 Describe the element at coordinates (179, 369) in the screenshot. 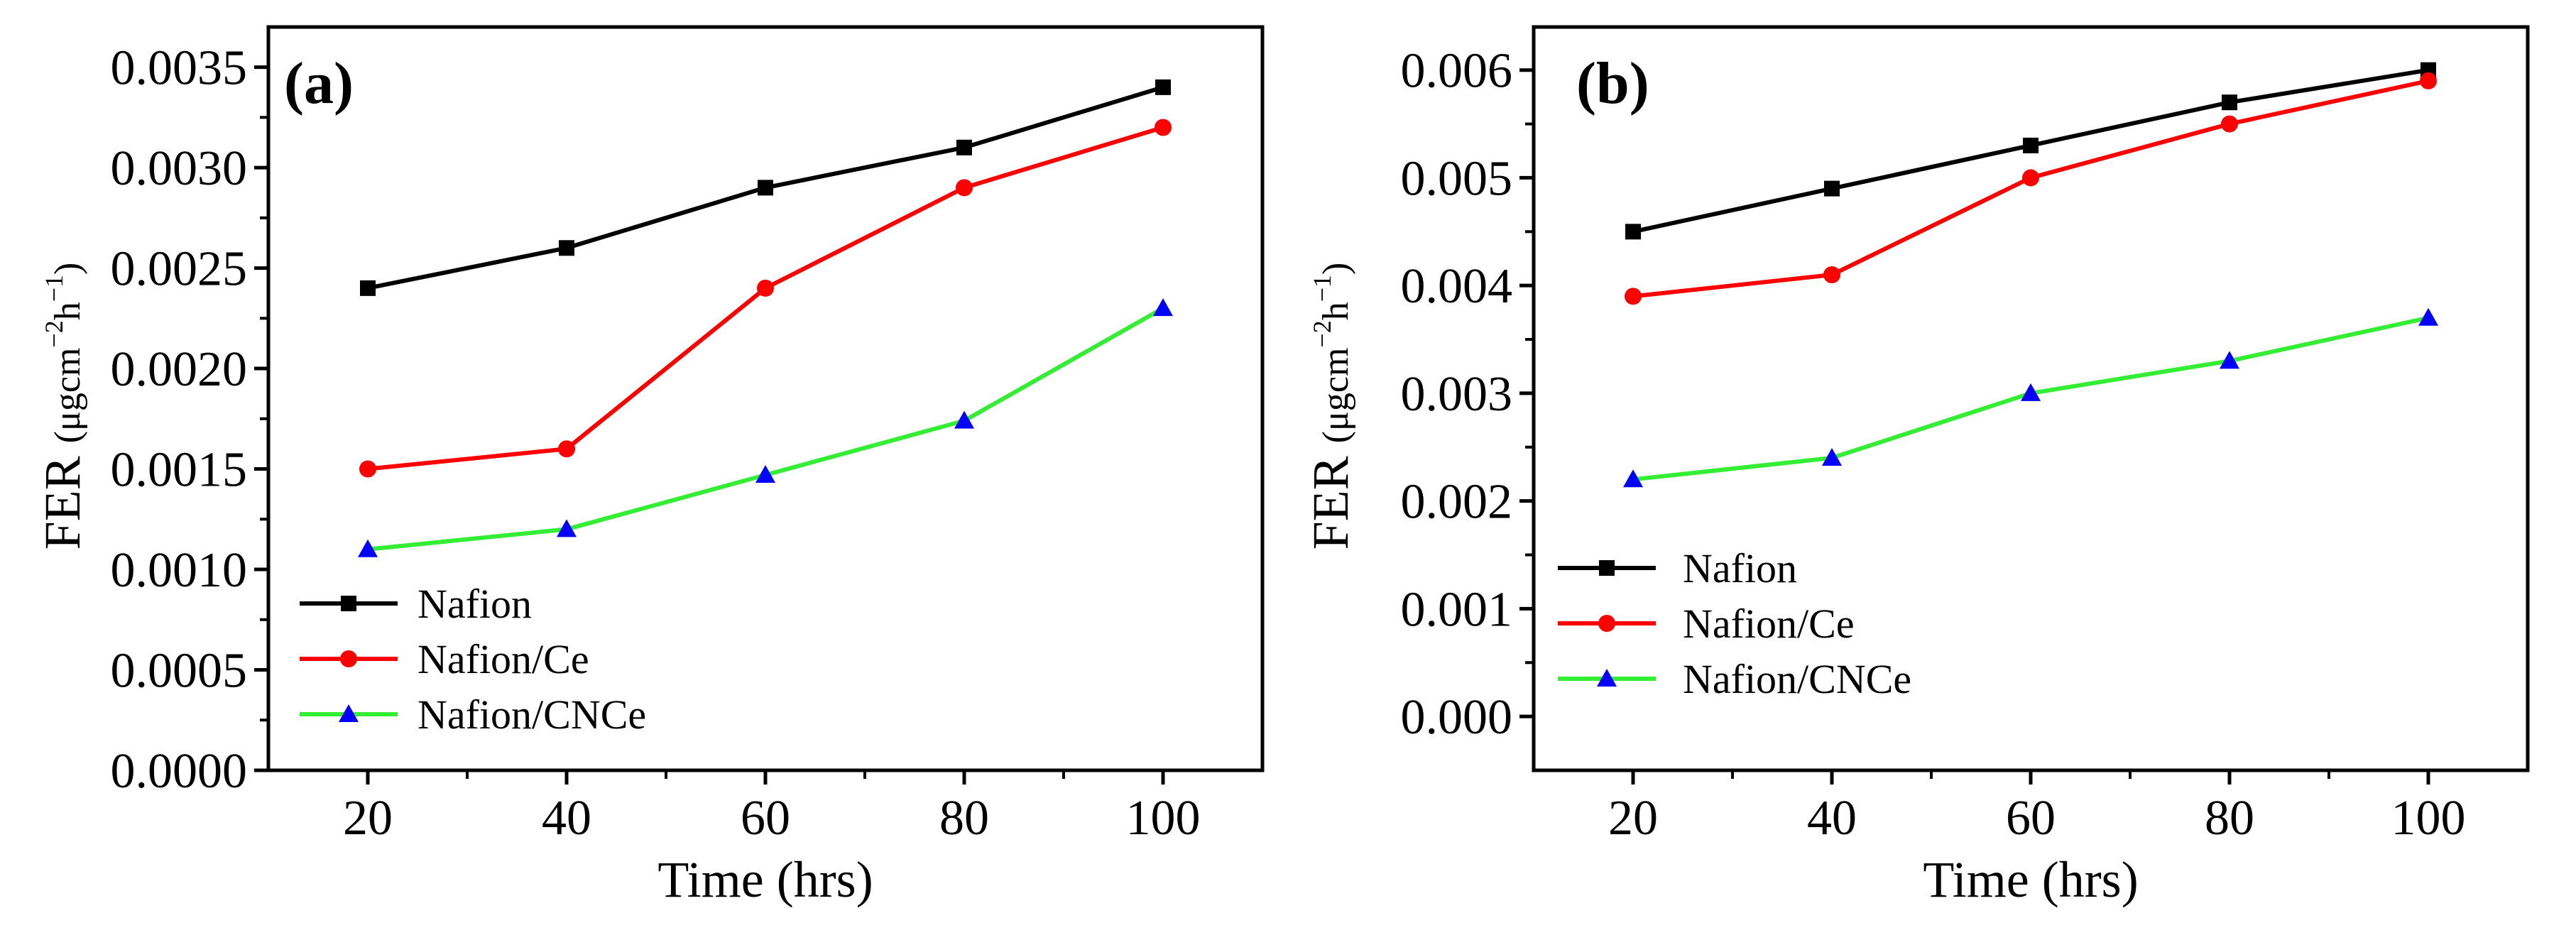

I see `y-tick-label: 0.0020` at that location.